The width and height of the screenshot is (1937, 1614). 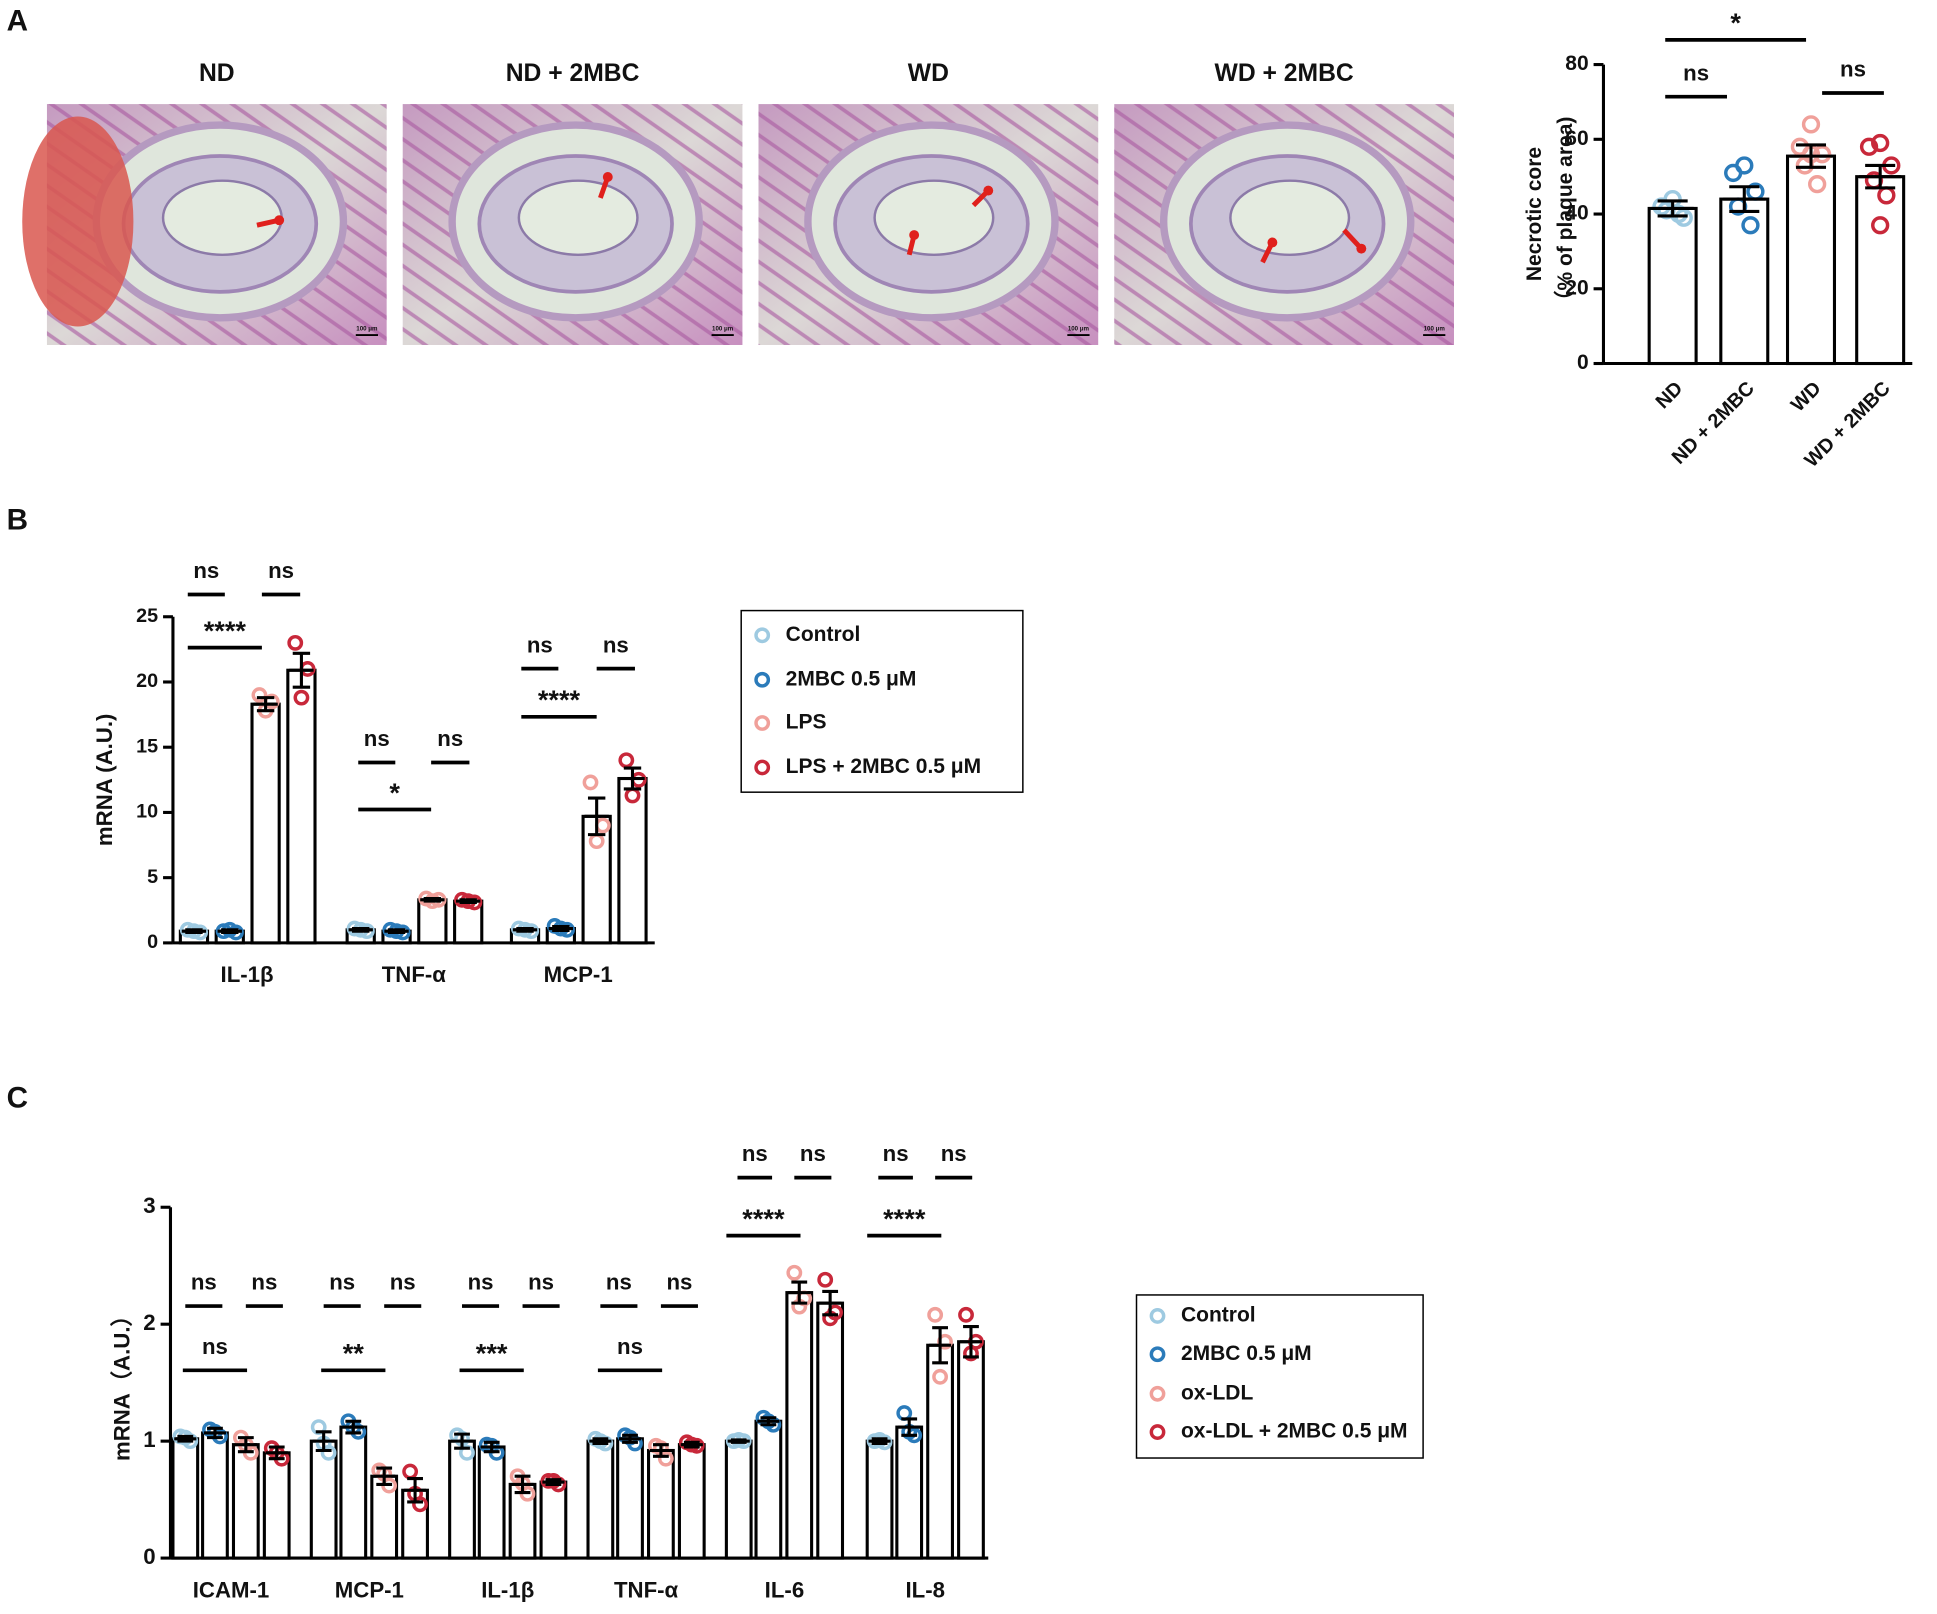 What do you see at coordinates (121, 1382) in the screenshot?
I see `y-axis-label: mRNA（A.U.）` at bounding box center [121, 1382].